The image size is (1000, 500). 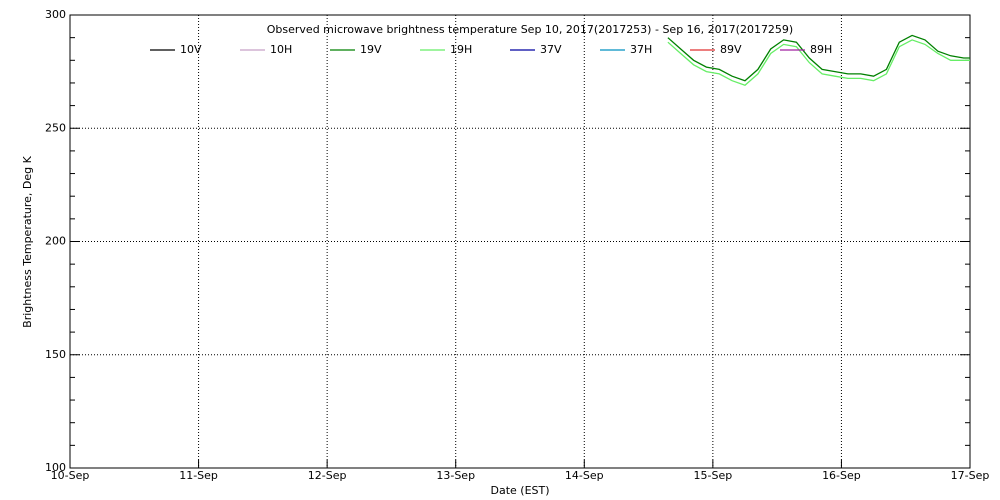 What do you see at coordinates (198, 475) in the screenshot?
I see `x-tick-label: 11-Sep` at bounding box center [198, 475].